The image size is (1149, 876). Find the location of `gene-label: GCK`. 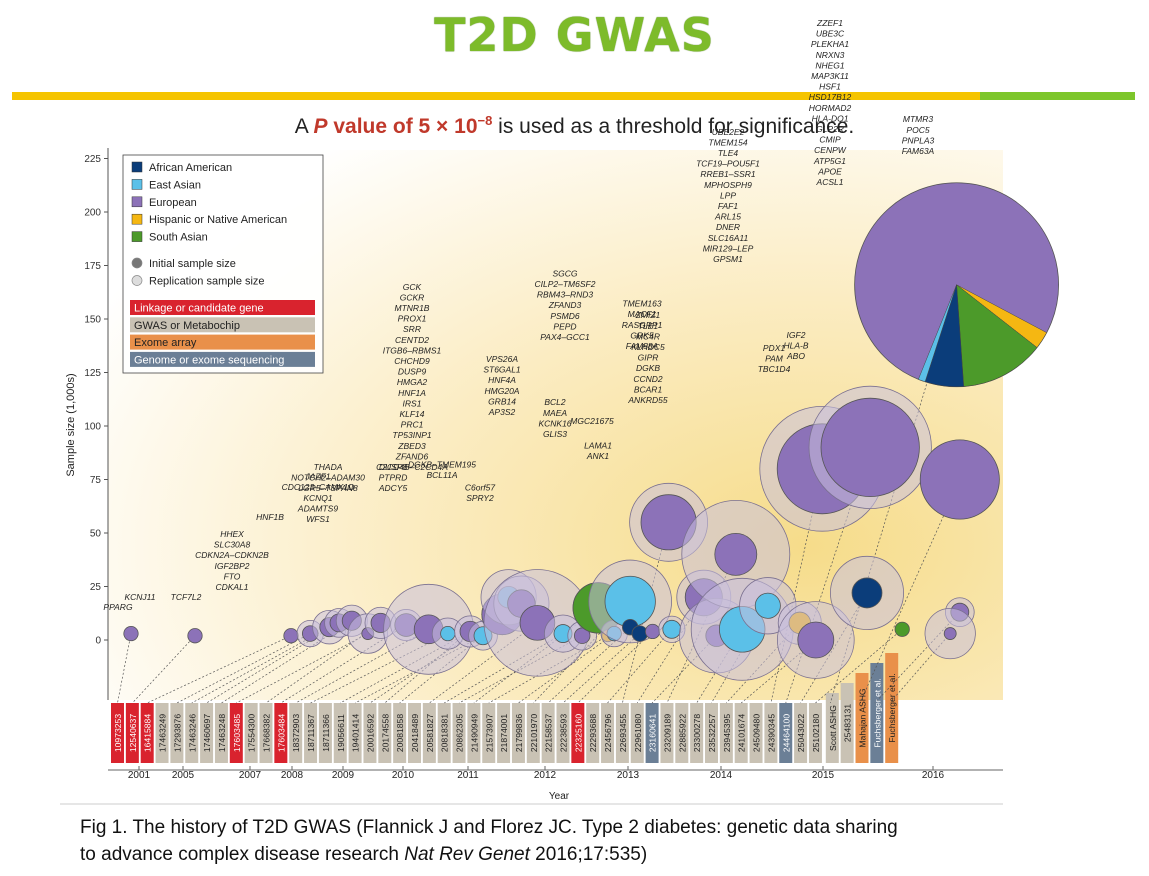

gene-label: GCK is located at coordinates (412, 287).